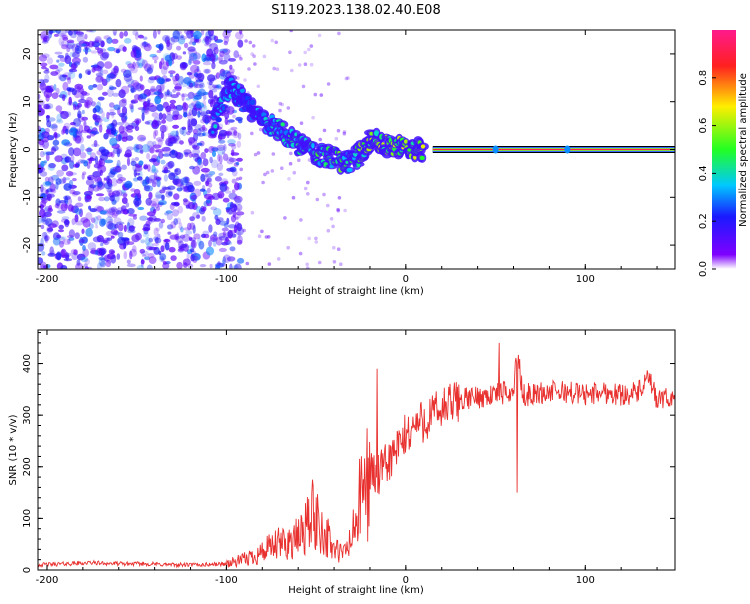 This screenshot has width=750, height=604. What do you see at coordinates (27, 363) in the screenshot?
I see `y-tick-label: 400` at bounding box center [27, 363].